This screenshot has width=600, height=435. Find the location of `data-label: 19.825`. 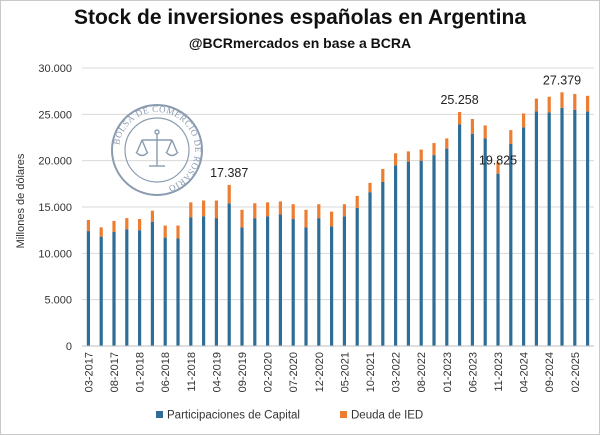

data-label: 19.825 is located at coordinates (498, 160).